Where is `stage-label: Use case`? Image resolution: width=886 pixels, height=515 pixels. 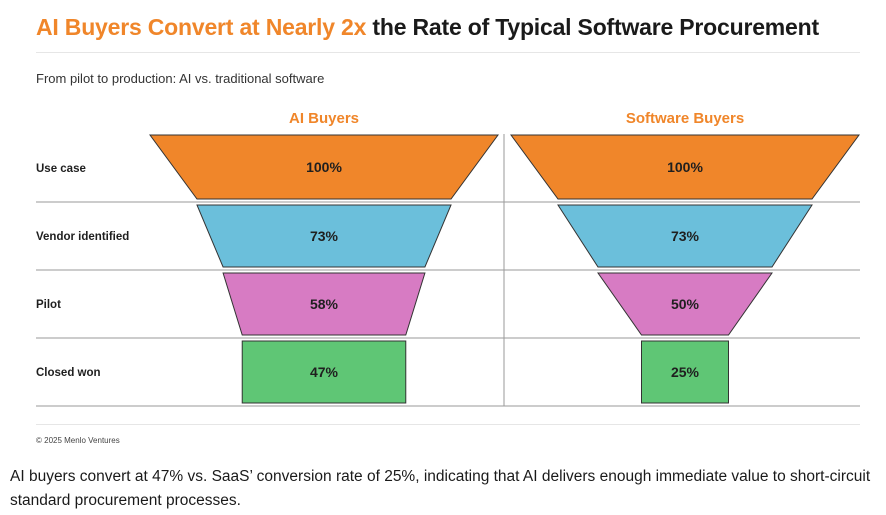 stage-label: Use case is located at coordinates (61, 169).